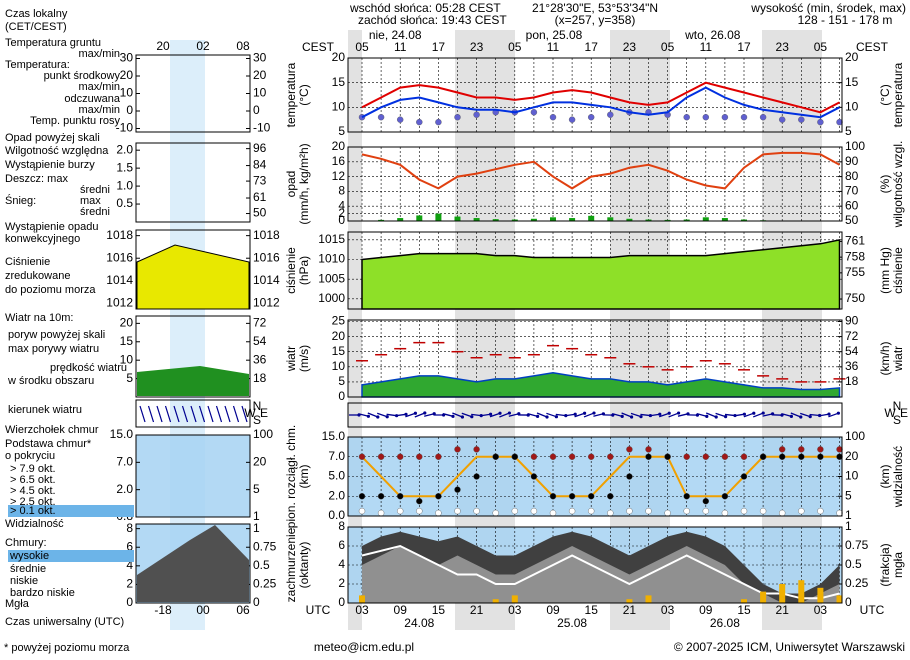  What do you see at coordinates (336, 515) in the screenshot?
I see `y-tick-label: 0.0` at bounding box center [336, 515].